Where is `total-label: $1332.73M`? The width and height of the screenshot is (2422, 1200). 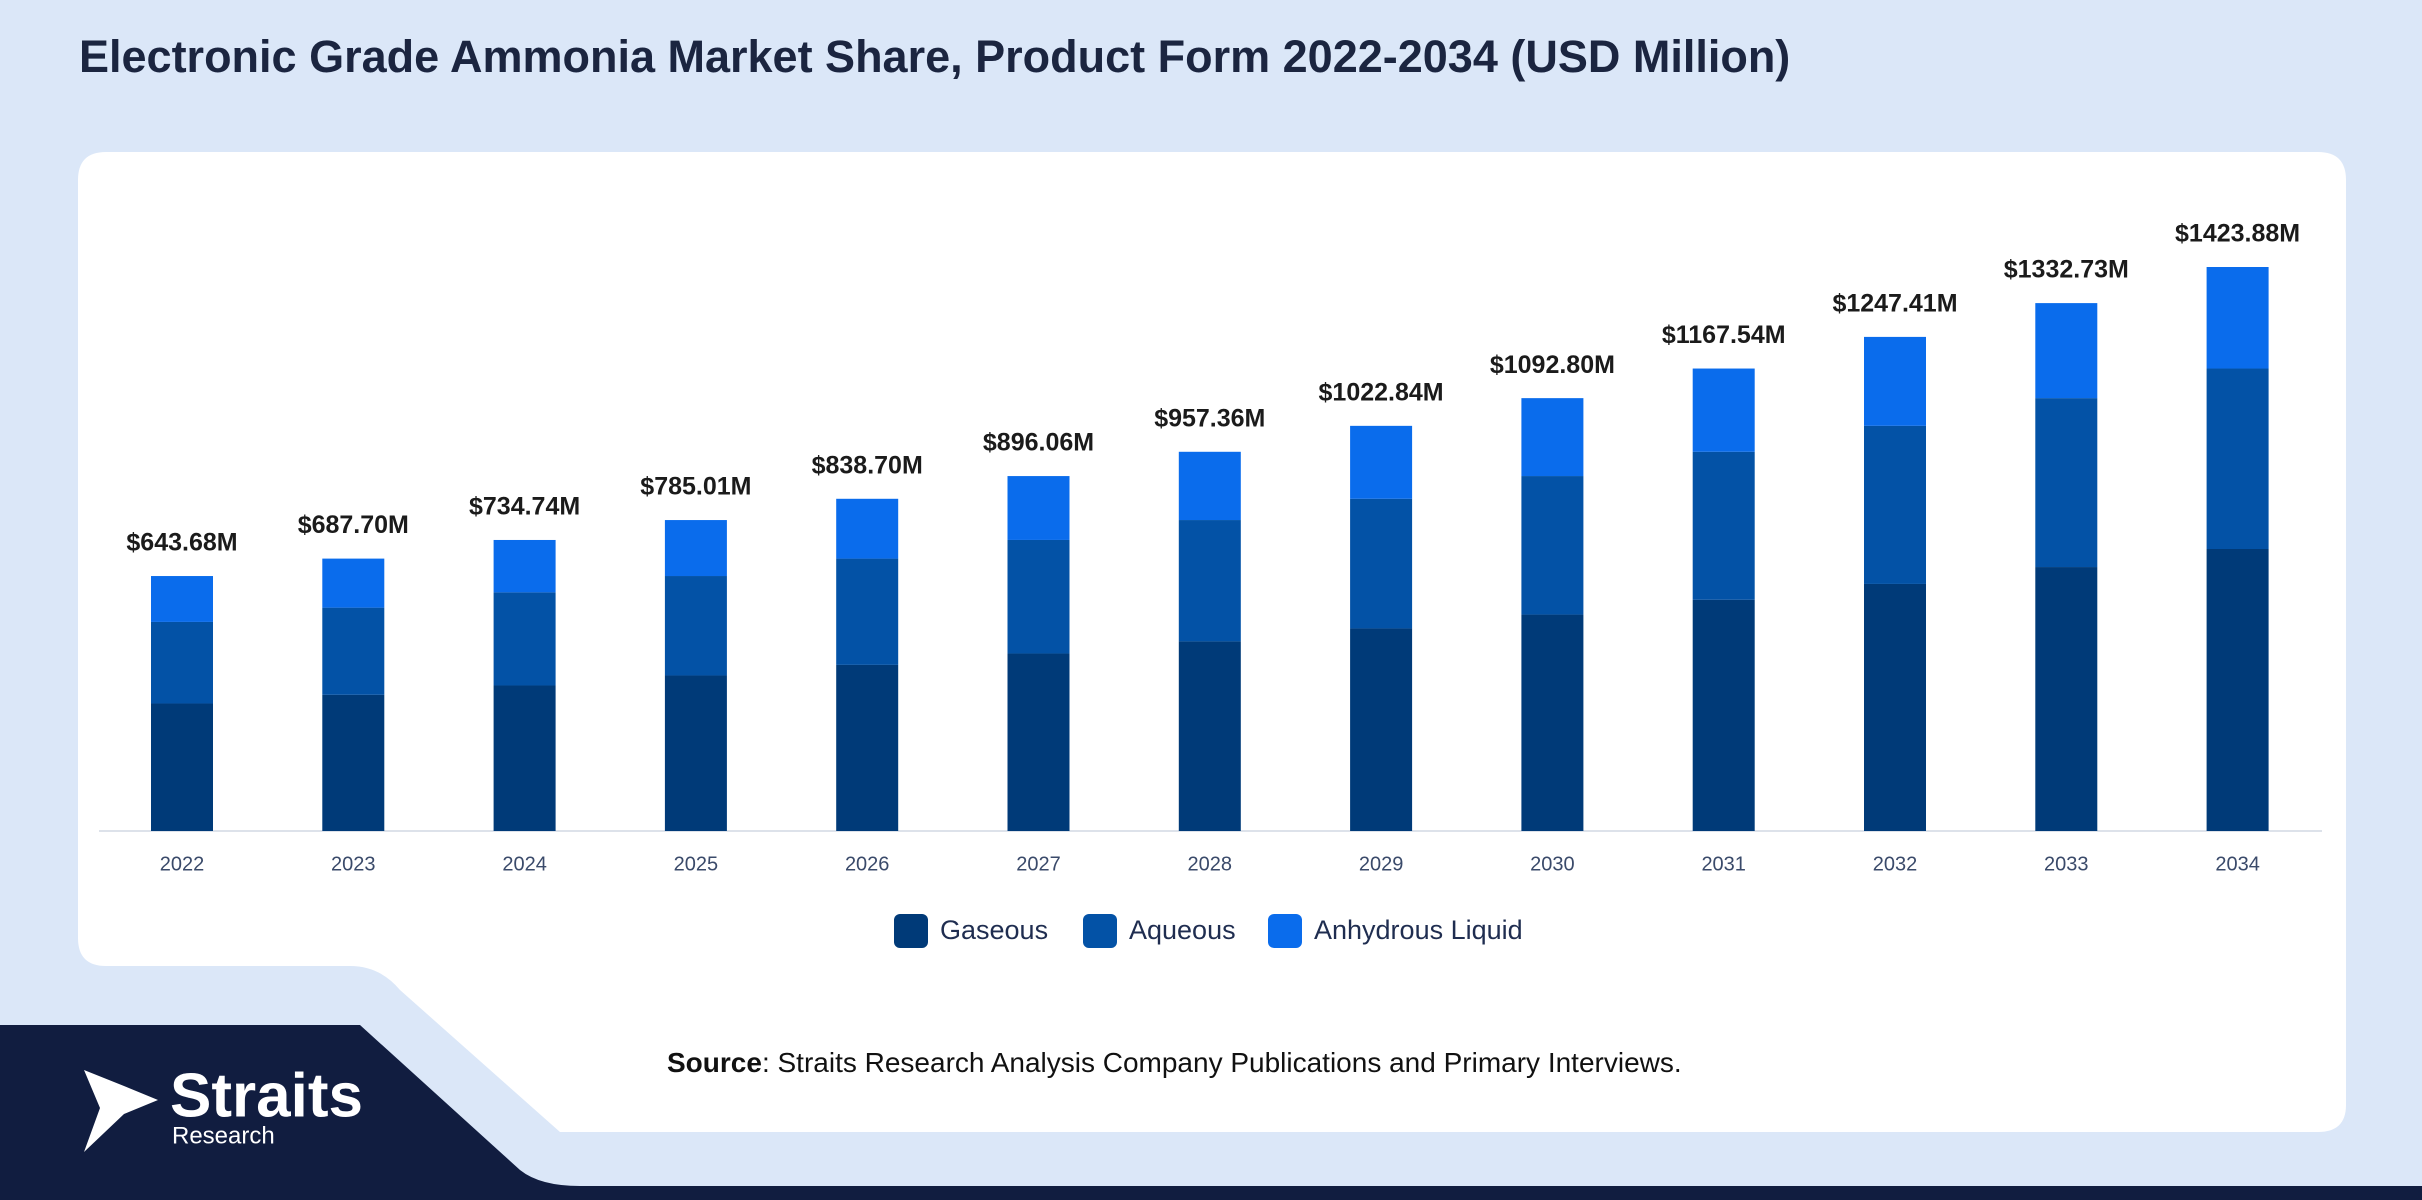 total-label: $1332.73M is located at coordinates (2066, 270).